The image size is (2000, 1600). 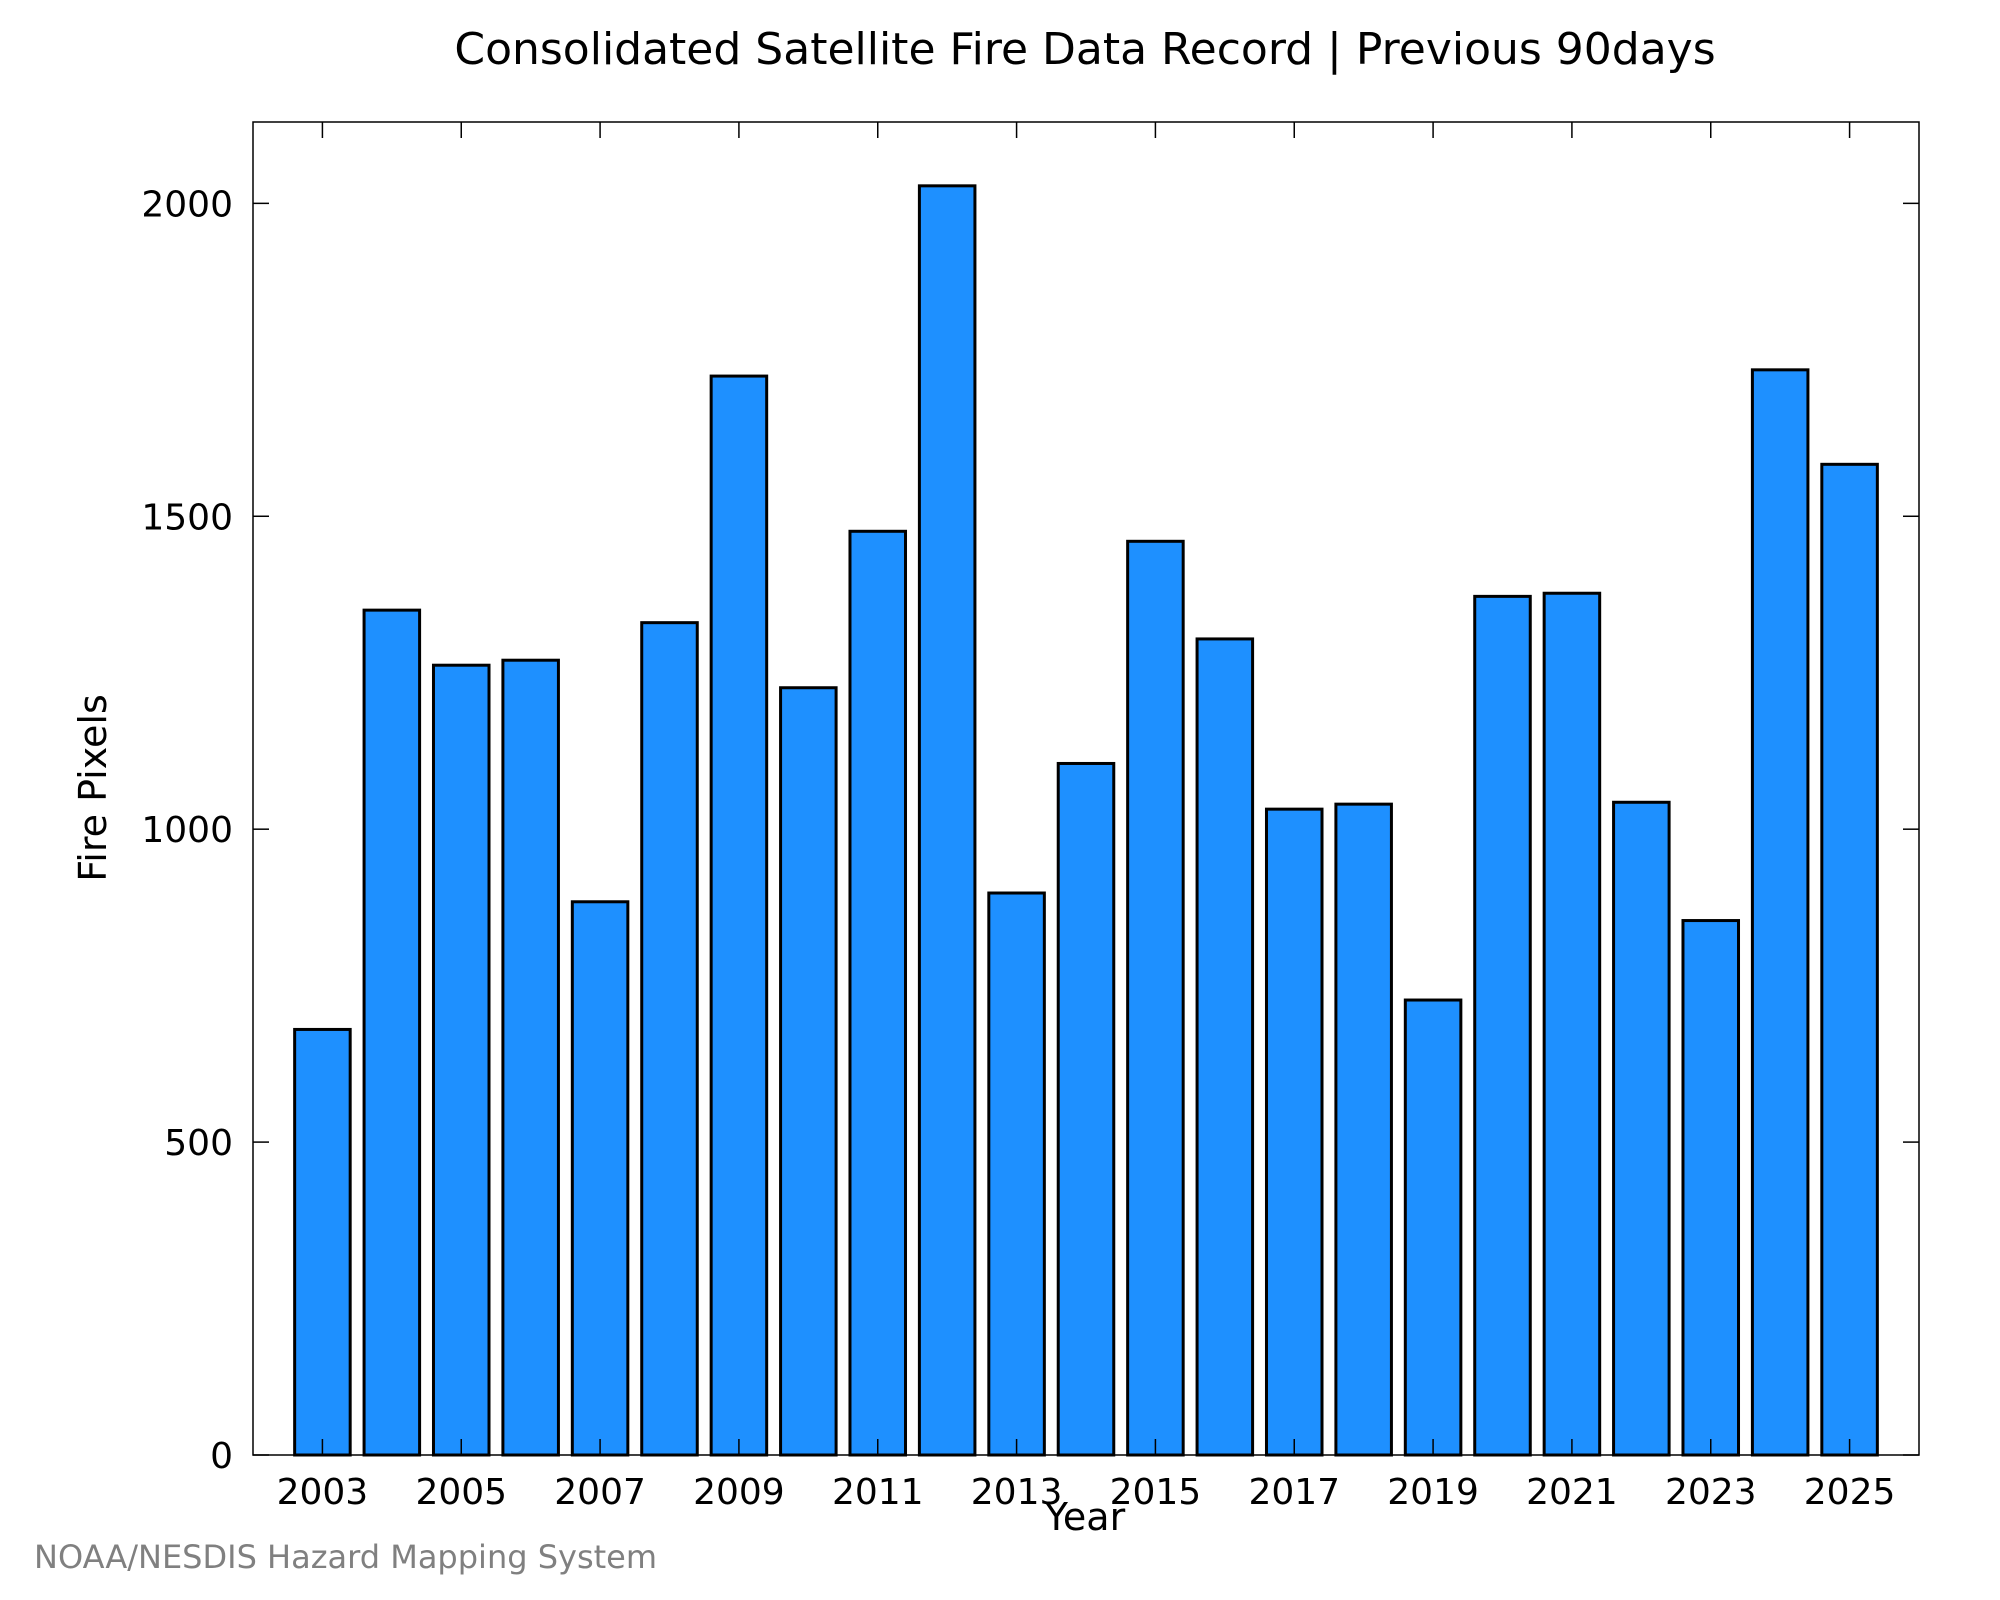 I want to click on bar-2014, so click(x=1086, y=1109).